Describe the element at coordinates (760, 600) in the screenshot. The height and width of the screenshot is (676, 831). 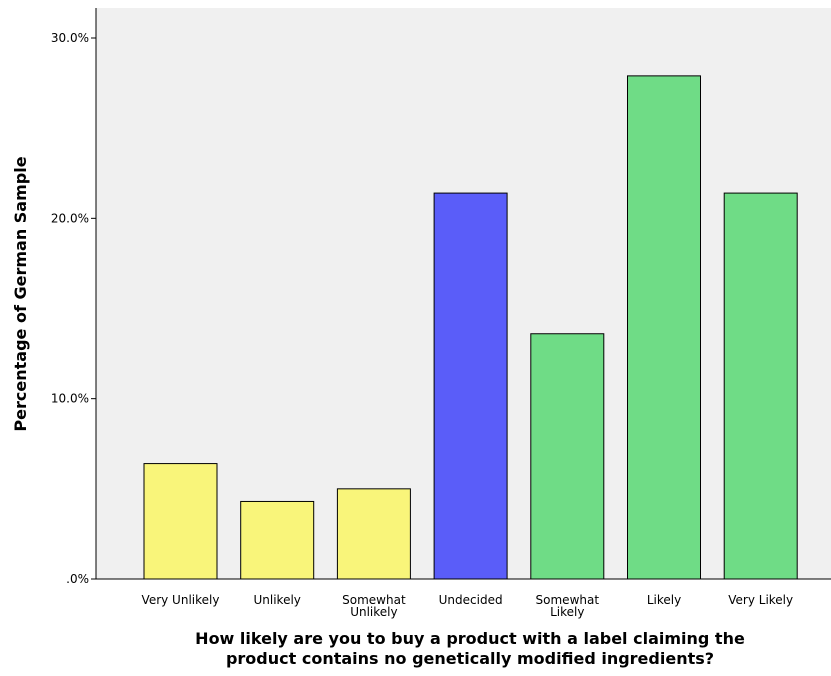
I see `x-category-label: Very Likely` at that location.